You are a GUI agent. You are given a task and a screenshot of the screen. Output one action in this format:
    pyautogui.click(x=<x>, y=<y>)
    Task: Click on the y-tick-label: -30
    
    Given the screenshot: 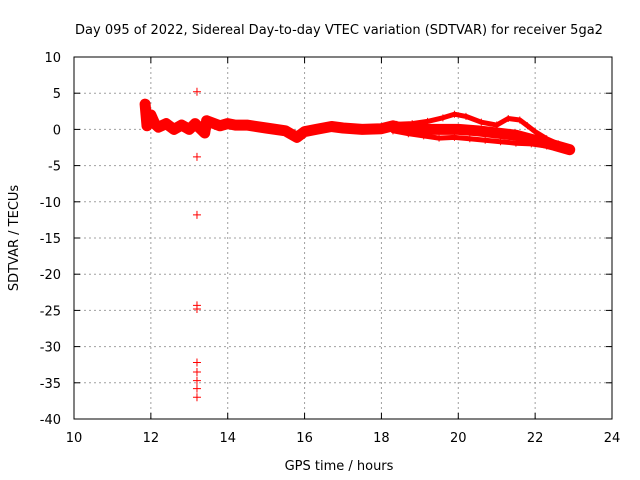 What is the action you would take?
    pyautogui.click(x=50, y=348)
    